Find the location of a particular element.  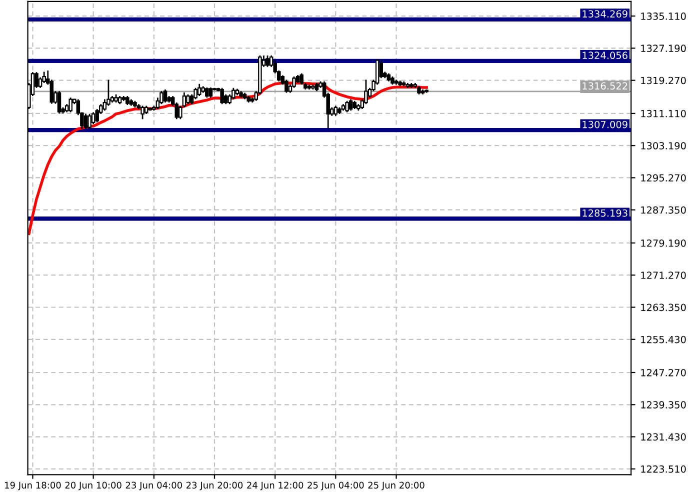

y-tick-label: 1319.270 is located at coordinates (663, 80).